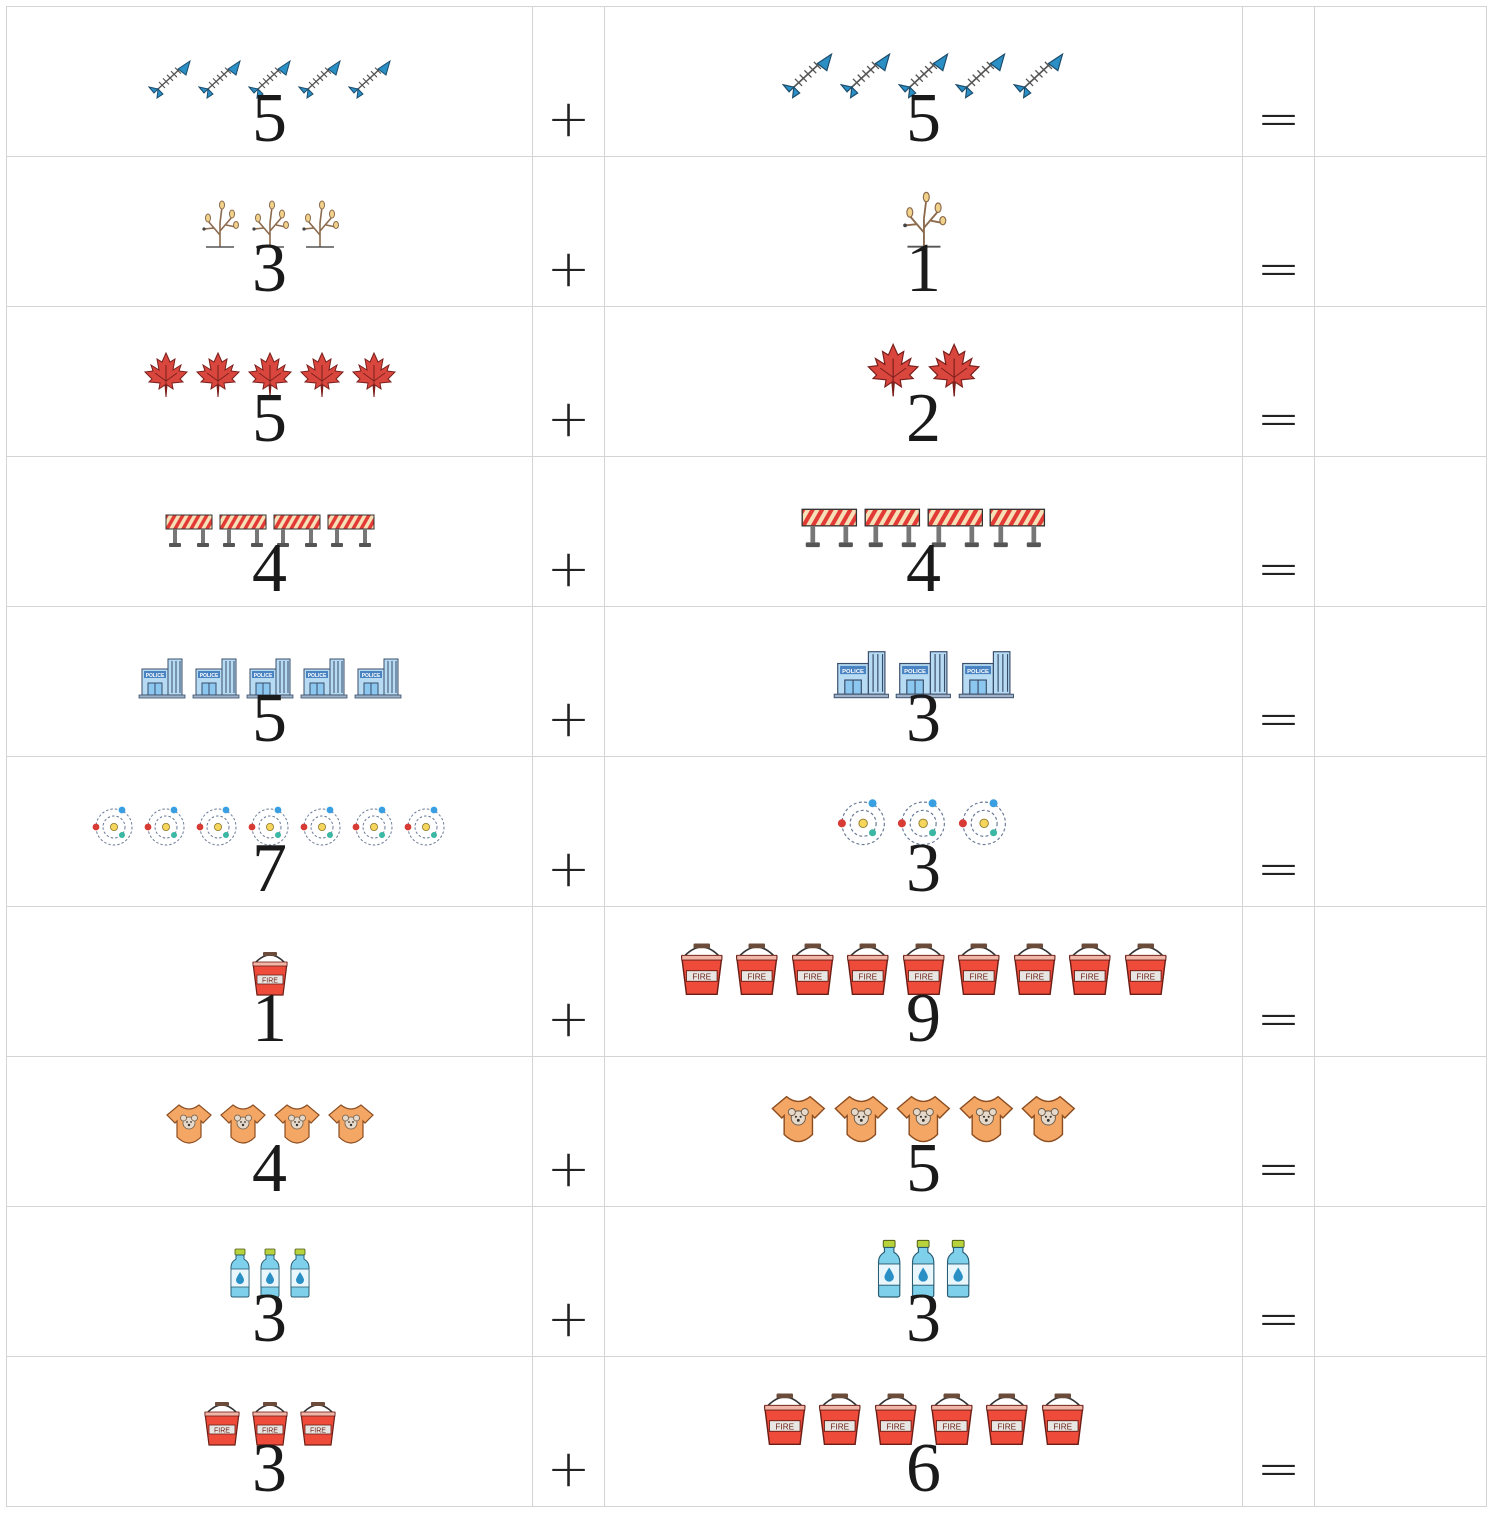 The height and width of the screenshot is (1522, 1496). What do you see at coordinates (923, 1468) in the screenshot?
I see `addend-number: 6` at bounding box center [923, 1468].